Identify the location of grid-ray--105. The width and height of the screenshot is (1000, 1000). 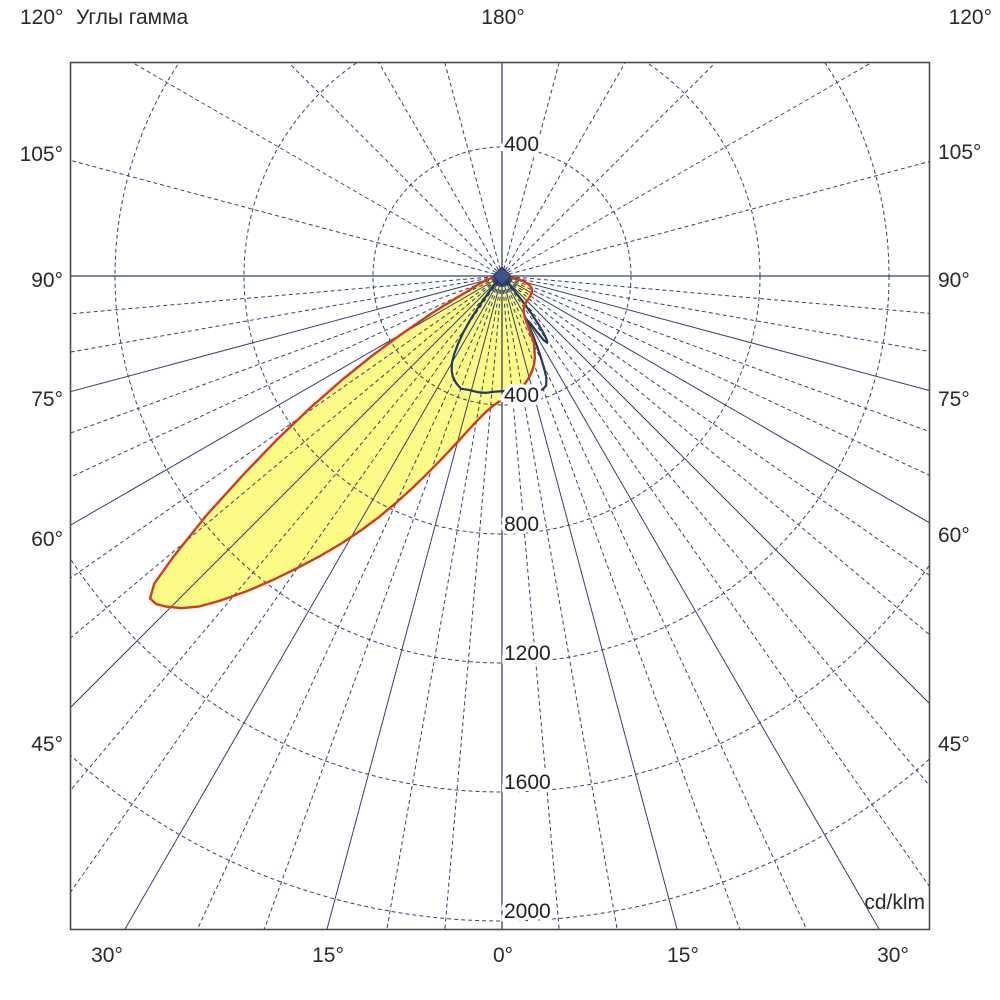
(286, 218).